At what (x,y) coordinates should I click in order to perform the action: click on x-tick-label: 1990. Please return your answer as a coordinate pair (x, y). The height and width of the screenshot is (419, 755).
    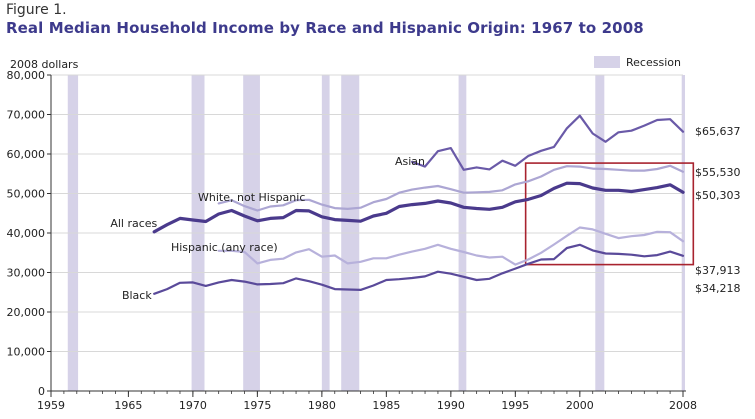
    Looking at the image, I should click on (451, 405).